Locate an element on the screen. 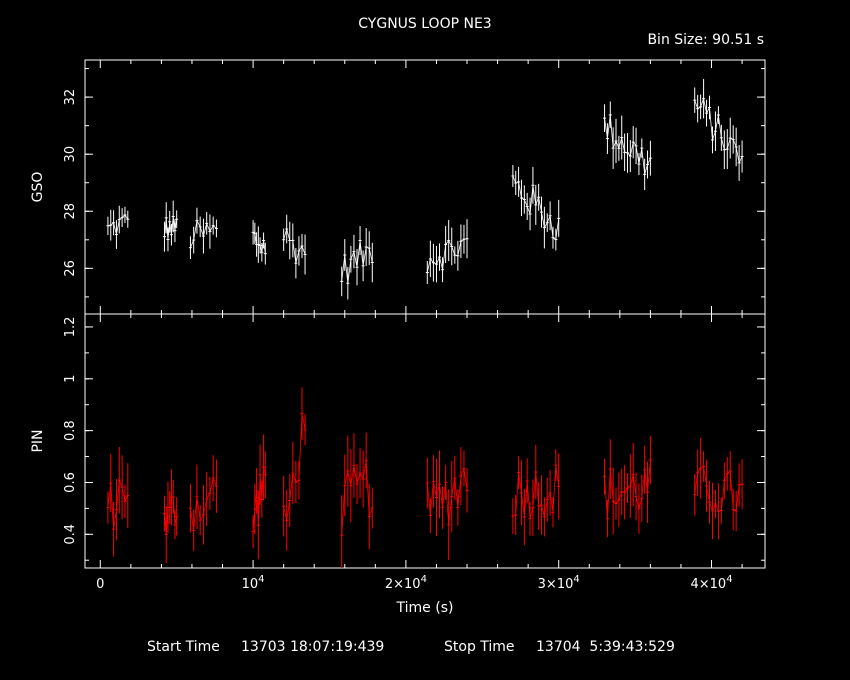  start-time-label: Start Time is located at coordinates (183, 647).